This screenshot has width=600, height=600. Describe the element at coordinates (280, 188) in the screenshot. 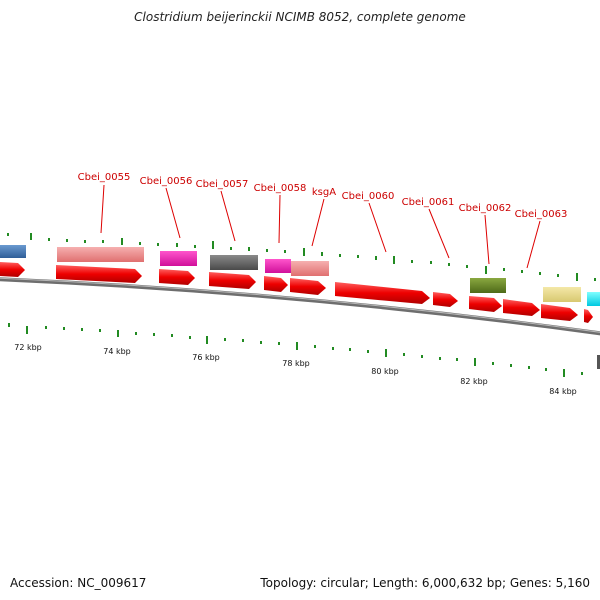

I see `gene-label-cbei-0058: Cbei_0058` at that location.